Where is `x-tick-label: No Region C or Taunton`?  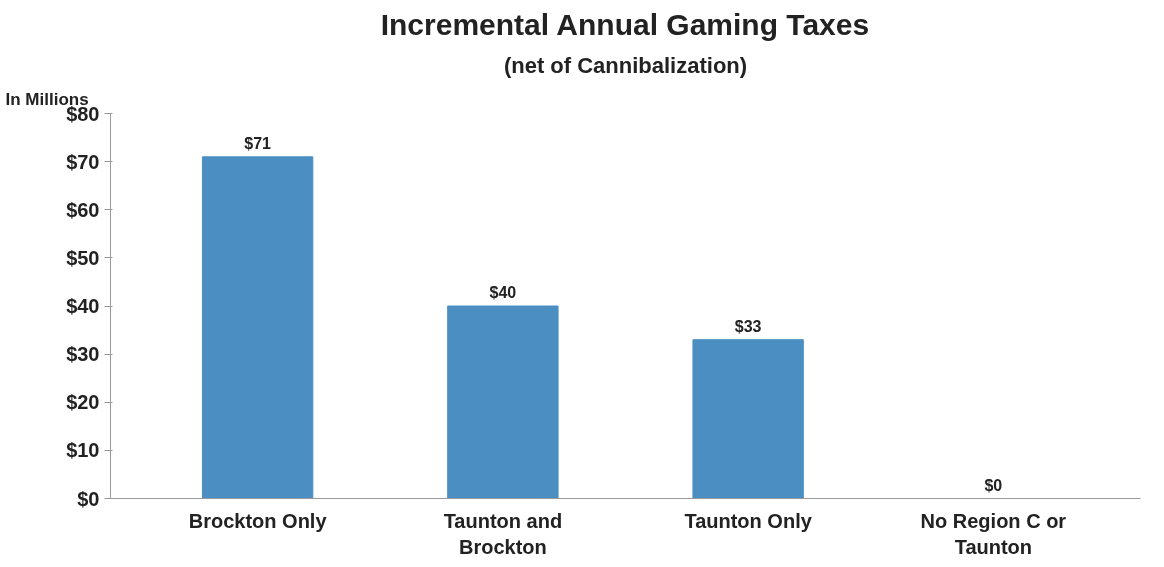 x-tick-label: No Region C or Taunton is located at coordinates (993, 533).